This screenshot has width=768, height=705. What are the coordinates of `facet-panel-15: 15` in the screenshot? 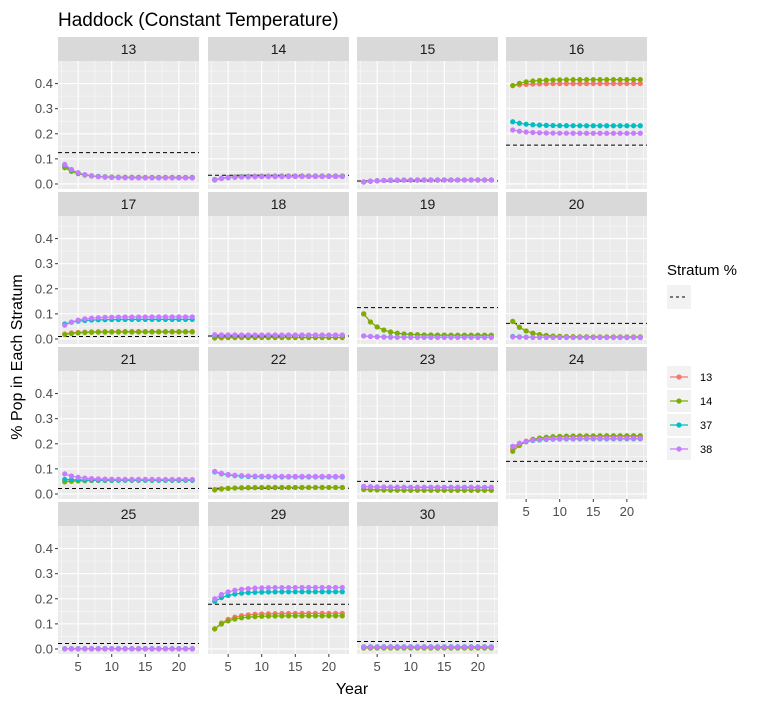 It's located at (427, 113).